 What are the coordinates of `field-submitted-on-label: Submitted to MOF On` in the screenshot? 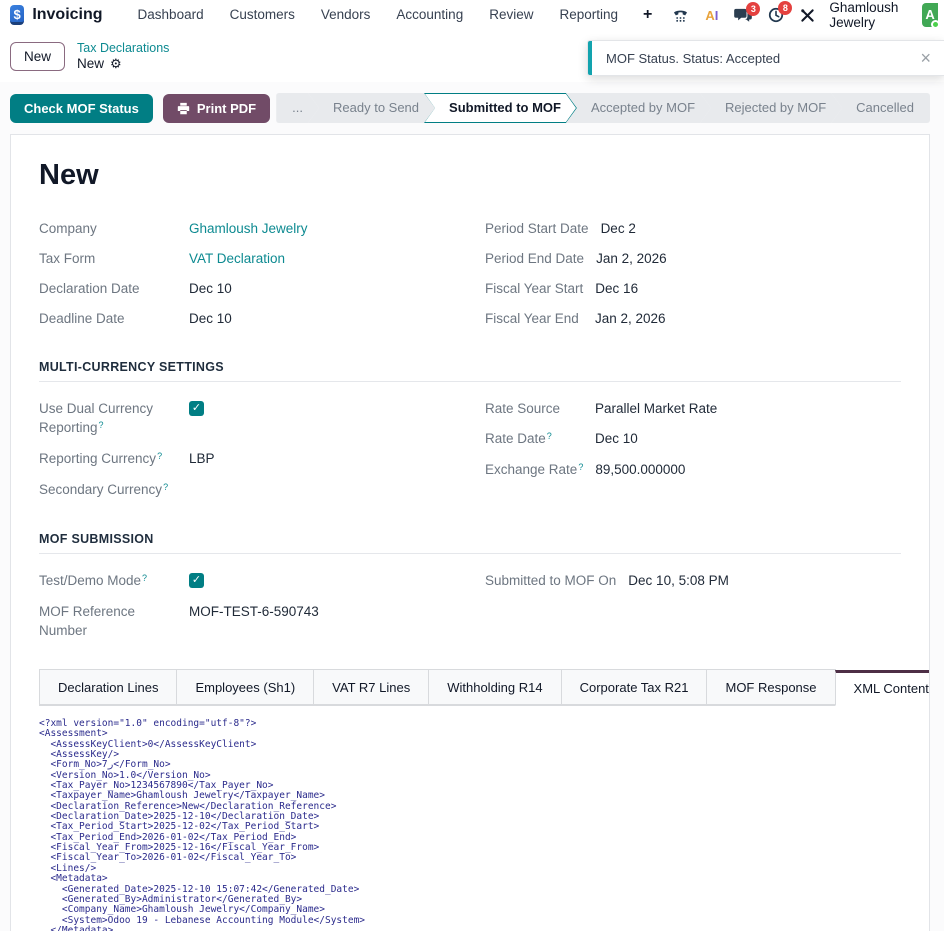 It's located at (551, 580).